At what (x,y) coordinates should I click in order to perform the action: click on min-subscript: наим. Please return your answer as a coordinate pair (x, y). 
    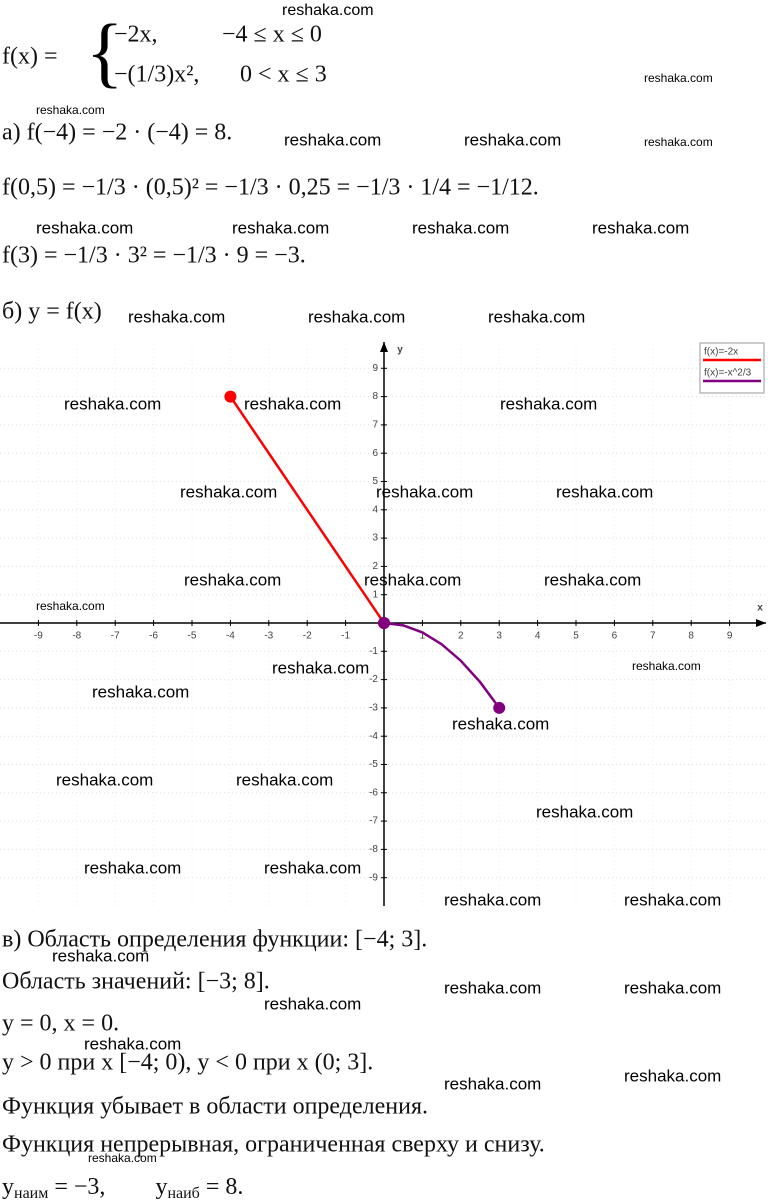
    Looking at the image, I should click on (31, 1193).